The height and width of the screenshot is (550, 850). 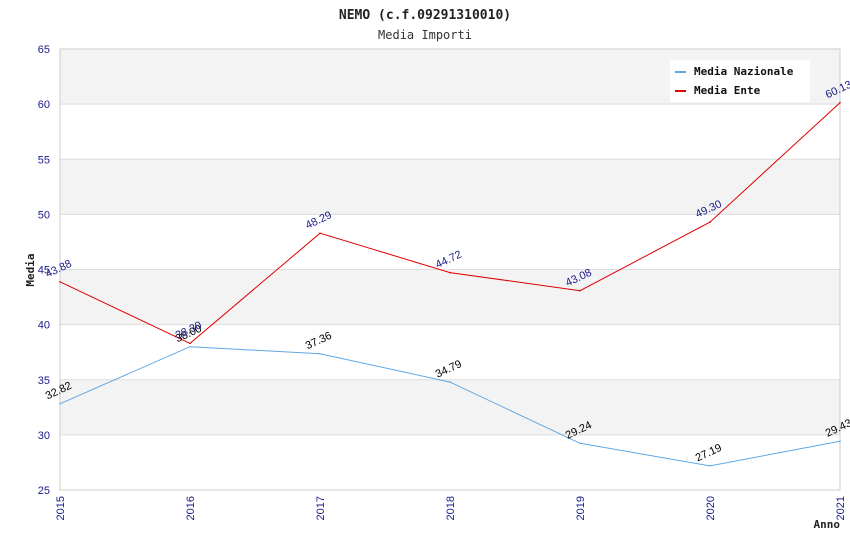 I want to click on legend: Media Nazionale Media Ente, so click(x=740, y=81).